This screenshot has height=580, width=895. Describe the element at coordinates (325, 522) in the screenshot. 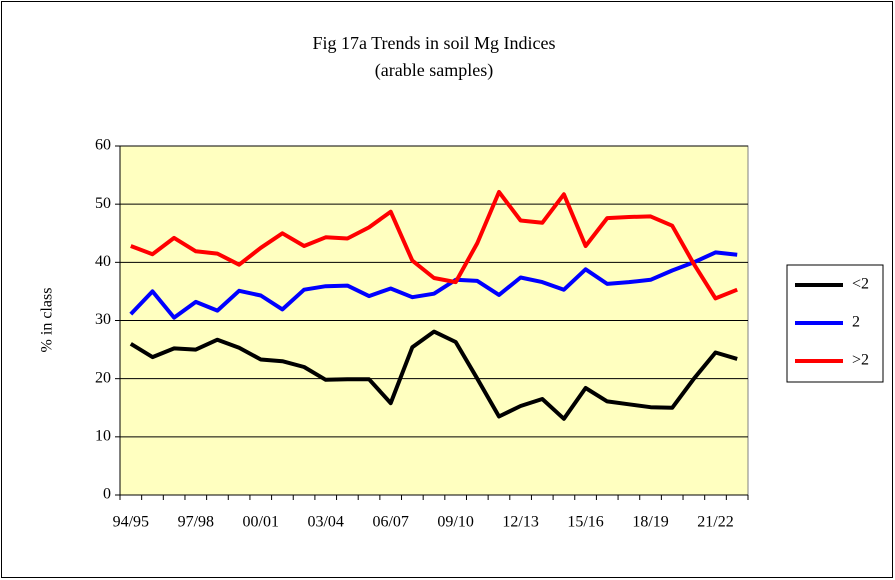

I see `x-tick-label: 03/04` at that location.